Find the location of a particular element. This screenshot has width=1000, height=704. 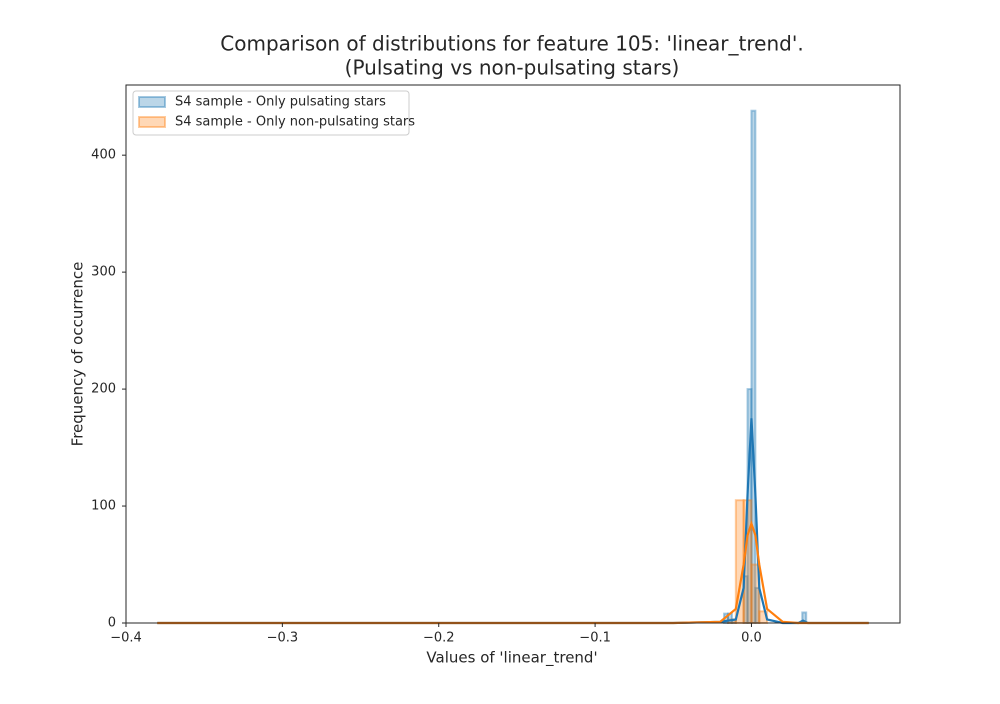

chart-title: (Pulsating vs non-pulsating stars) is located at coordinates (512, 68).